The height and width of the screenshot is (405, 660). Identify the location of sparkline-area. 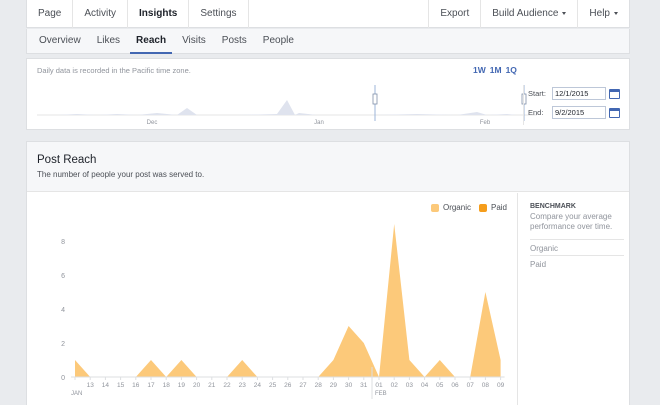
(287, 107).